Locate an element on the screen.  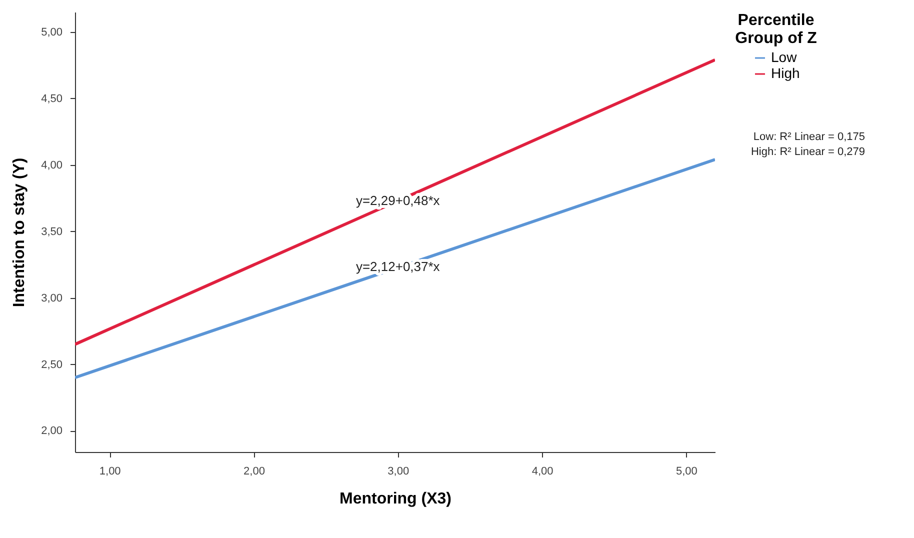
legend-label: Low is located at coordinates (784, 57).